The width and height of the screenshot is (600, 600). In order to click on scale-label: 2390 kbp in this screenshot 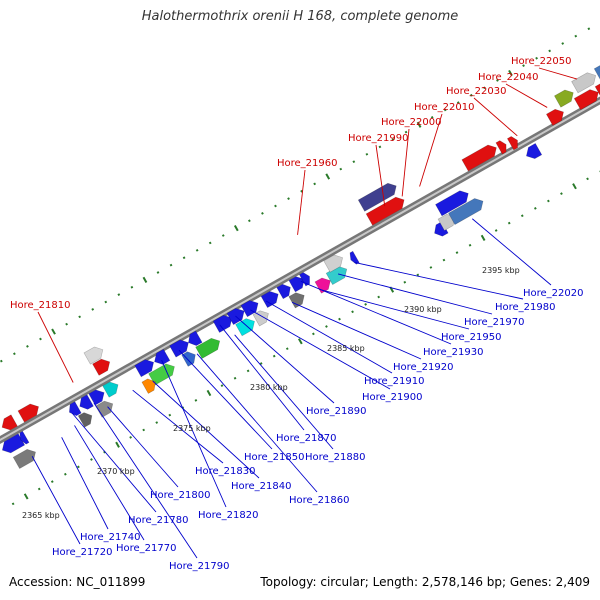, I will do `click(423, 309)`.